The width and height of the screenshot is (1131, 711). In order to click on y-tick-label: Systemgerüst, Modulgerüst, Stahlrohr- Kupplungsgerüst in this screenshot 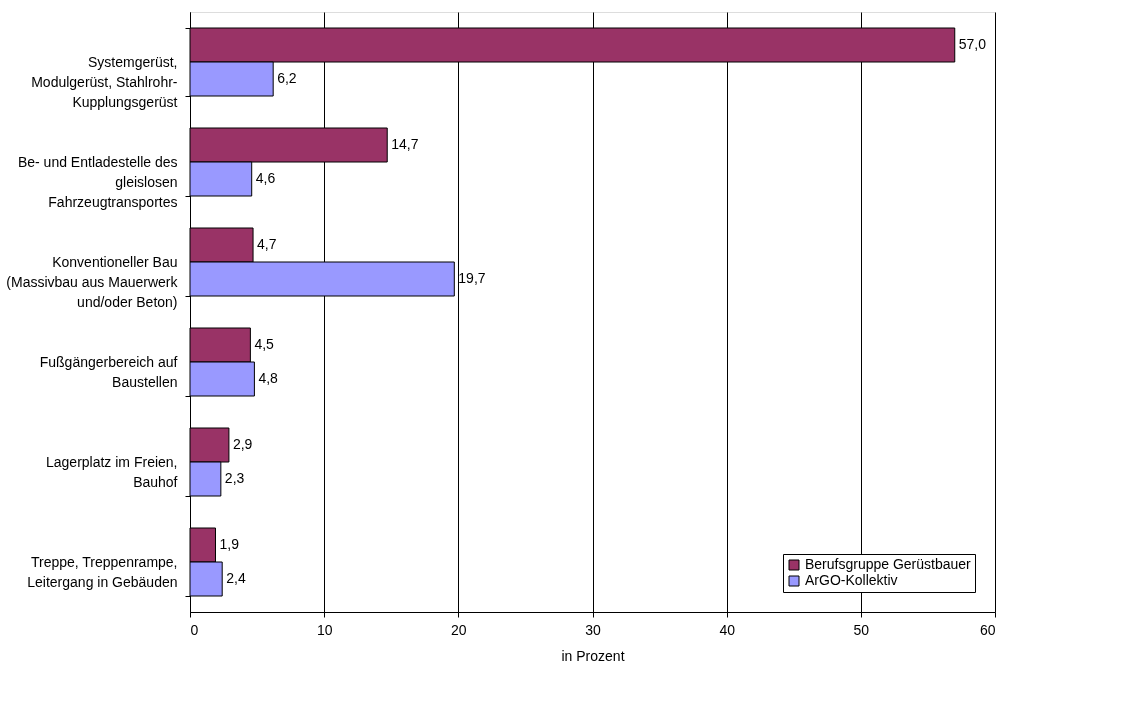, I will do `click(104, 81)`.